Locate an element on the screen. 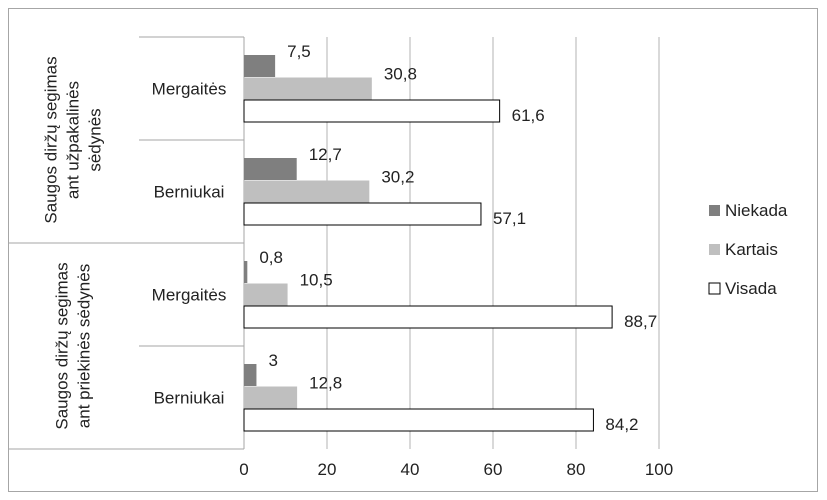  category-label-0: Mergaitės is located at coordinates (189, 89).